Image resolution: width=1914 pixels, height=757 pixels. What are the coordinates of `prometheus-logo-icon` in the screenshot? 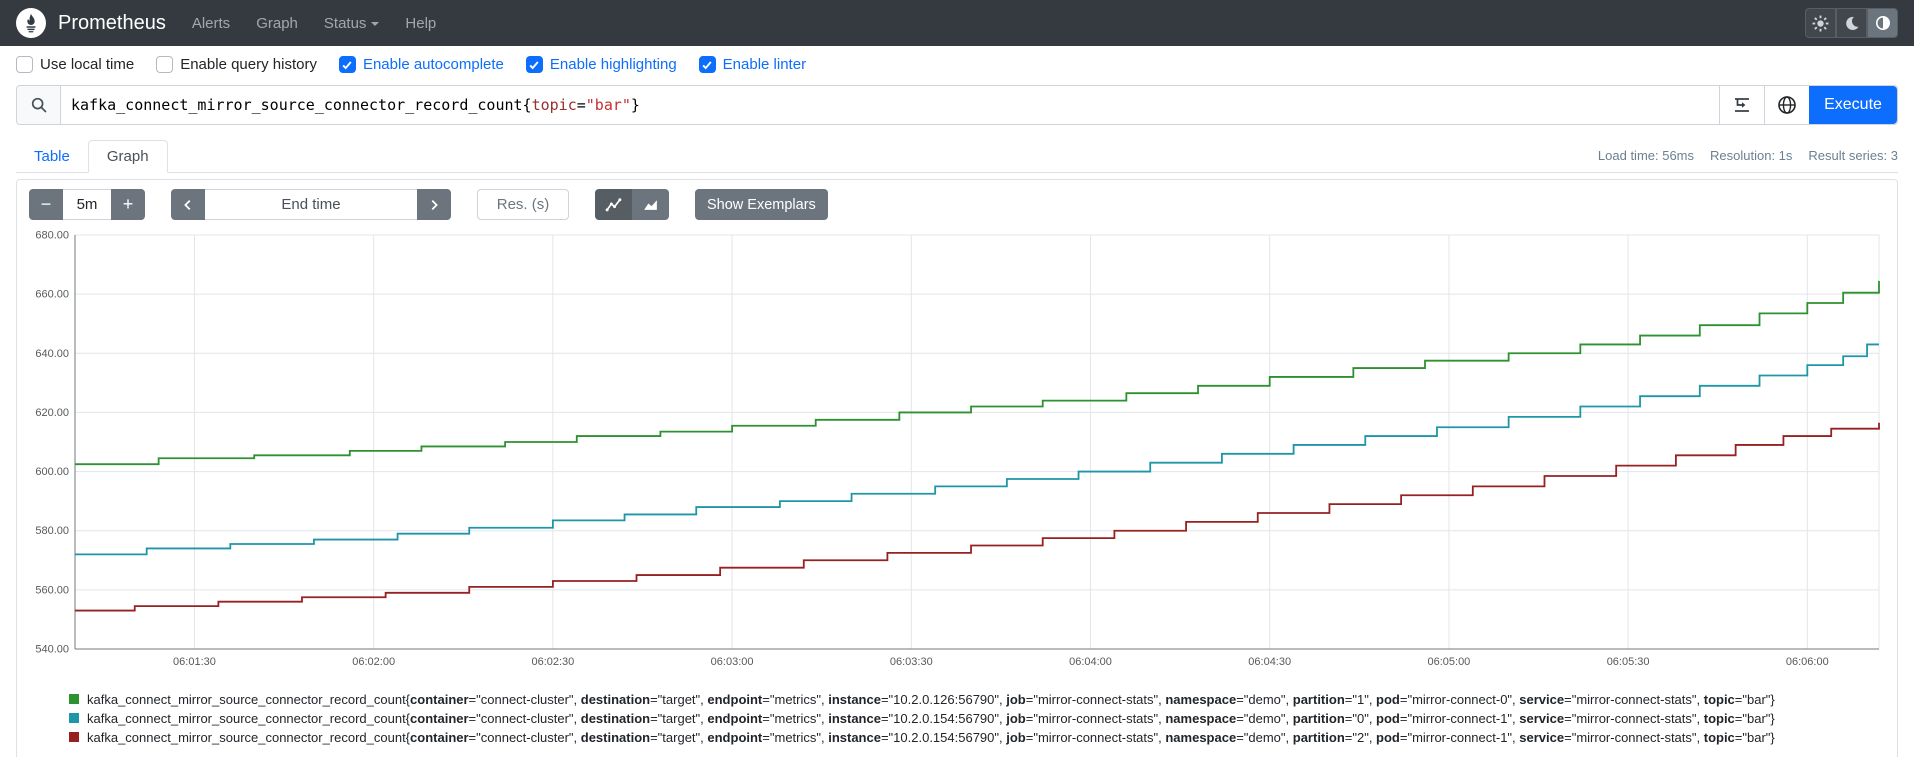 It's located at (31, 23).